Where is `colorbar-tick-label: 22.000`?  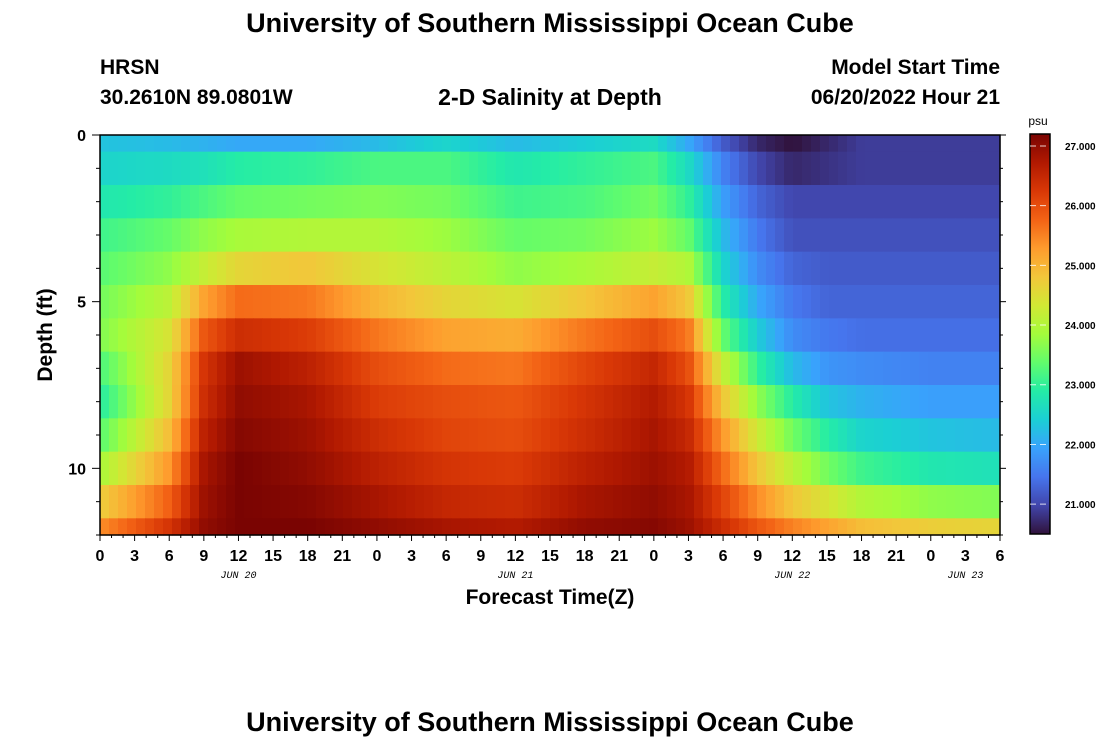 colorbar-tick-label: 22.000 is located at coordinates (1080, 445).